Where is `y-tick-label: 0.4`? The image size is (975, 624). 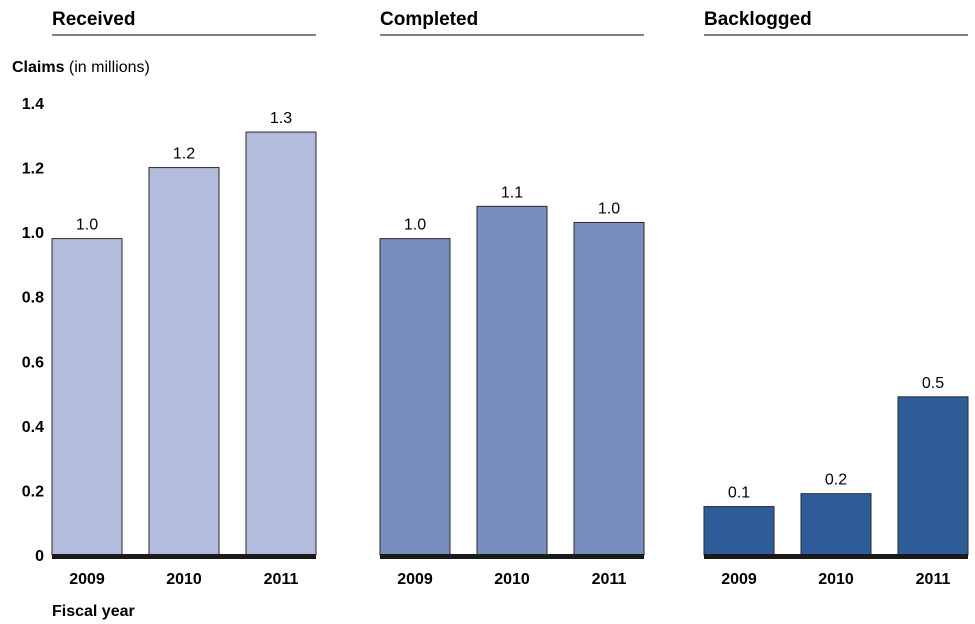 y-tick-label: 0.4 is located at coordinates (33, 427).